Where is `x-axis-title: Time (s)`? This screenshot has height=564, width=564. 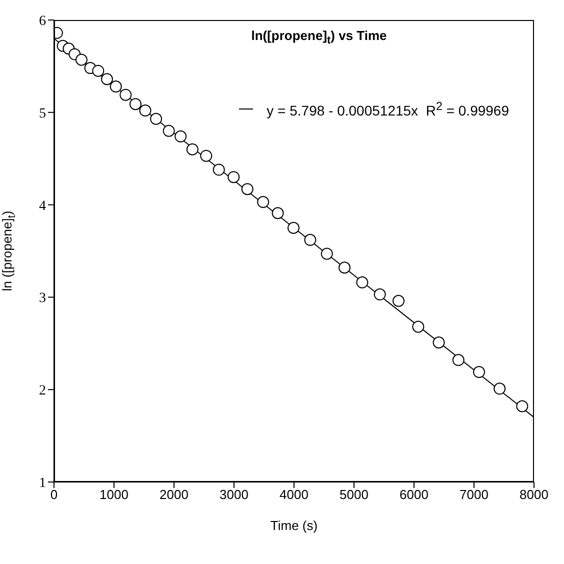
x-axis-title: Time (s) is located at coordinates (294, 525).